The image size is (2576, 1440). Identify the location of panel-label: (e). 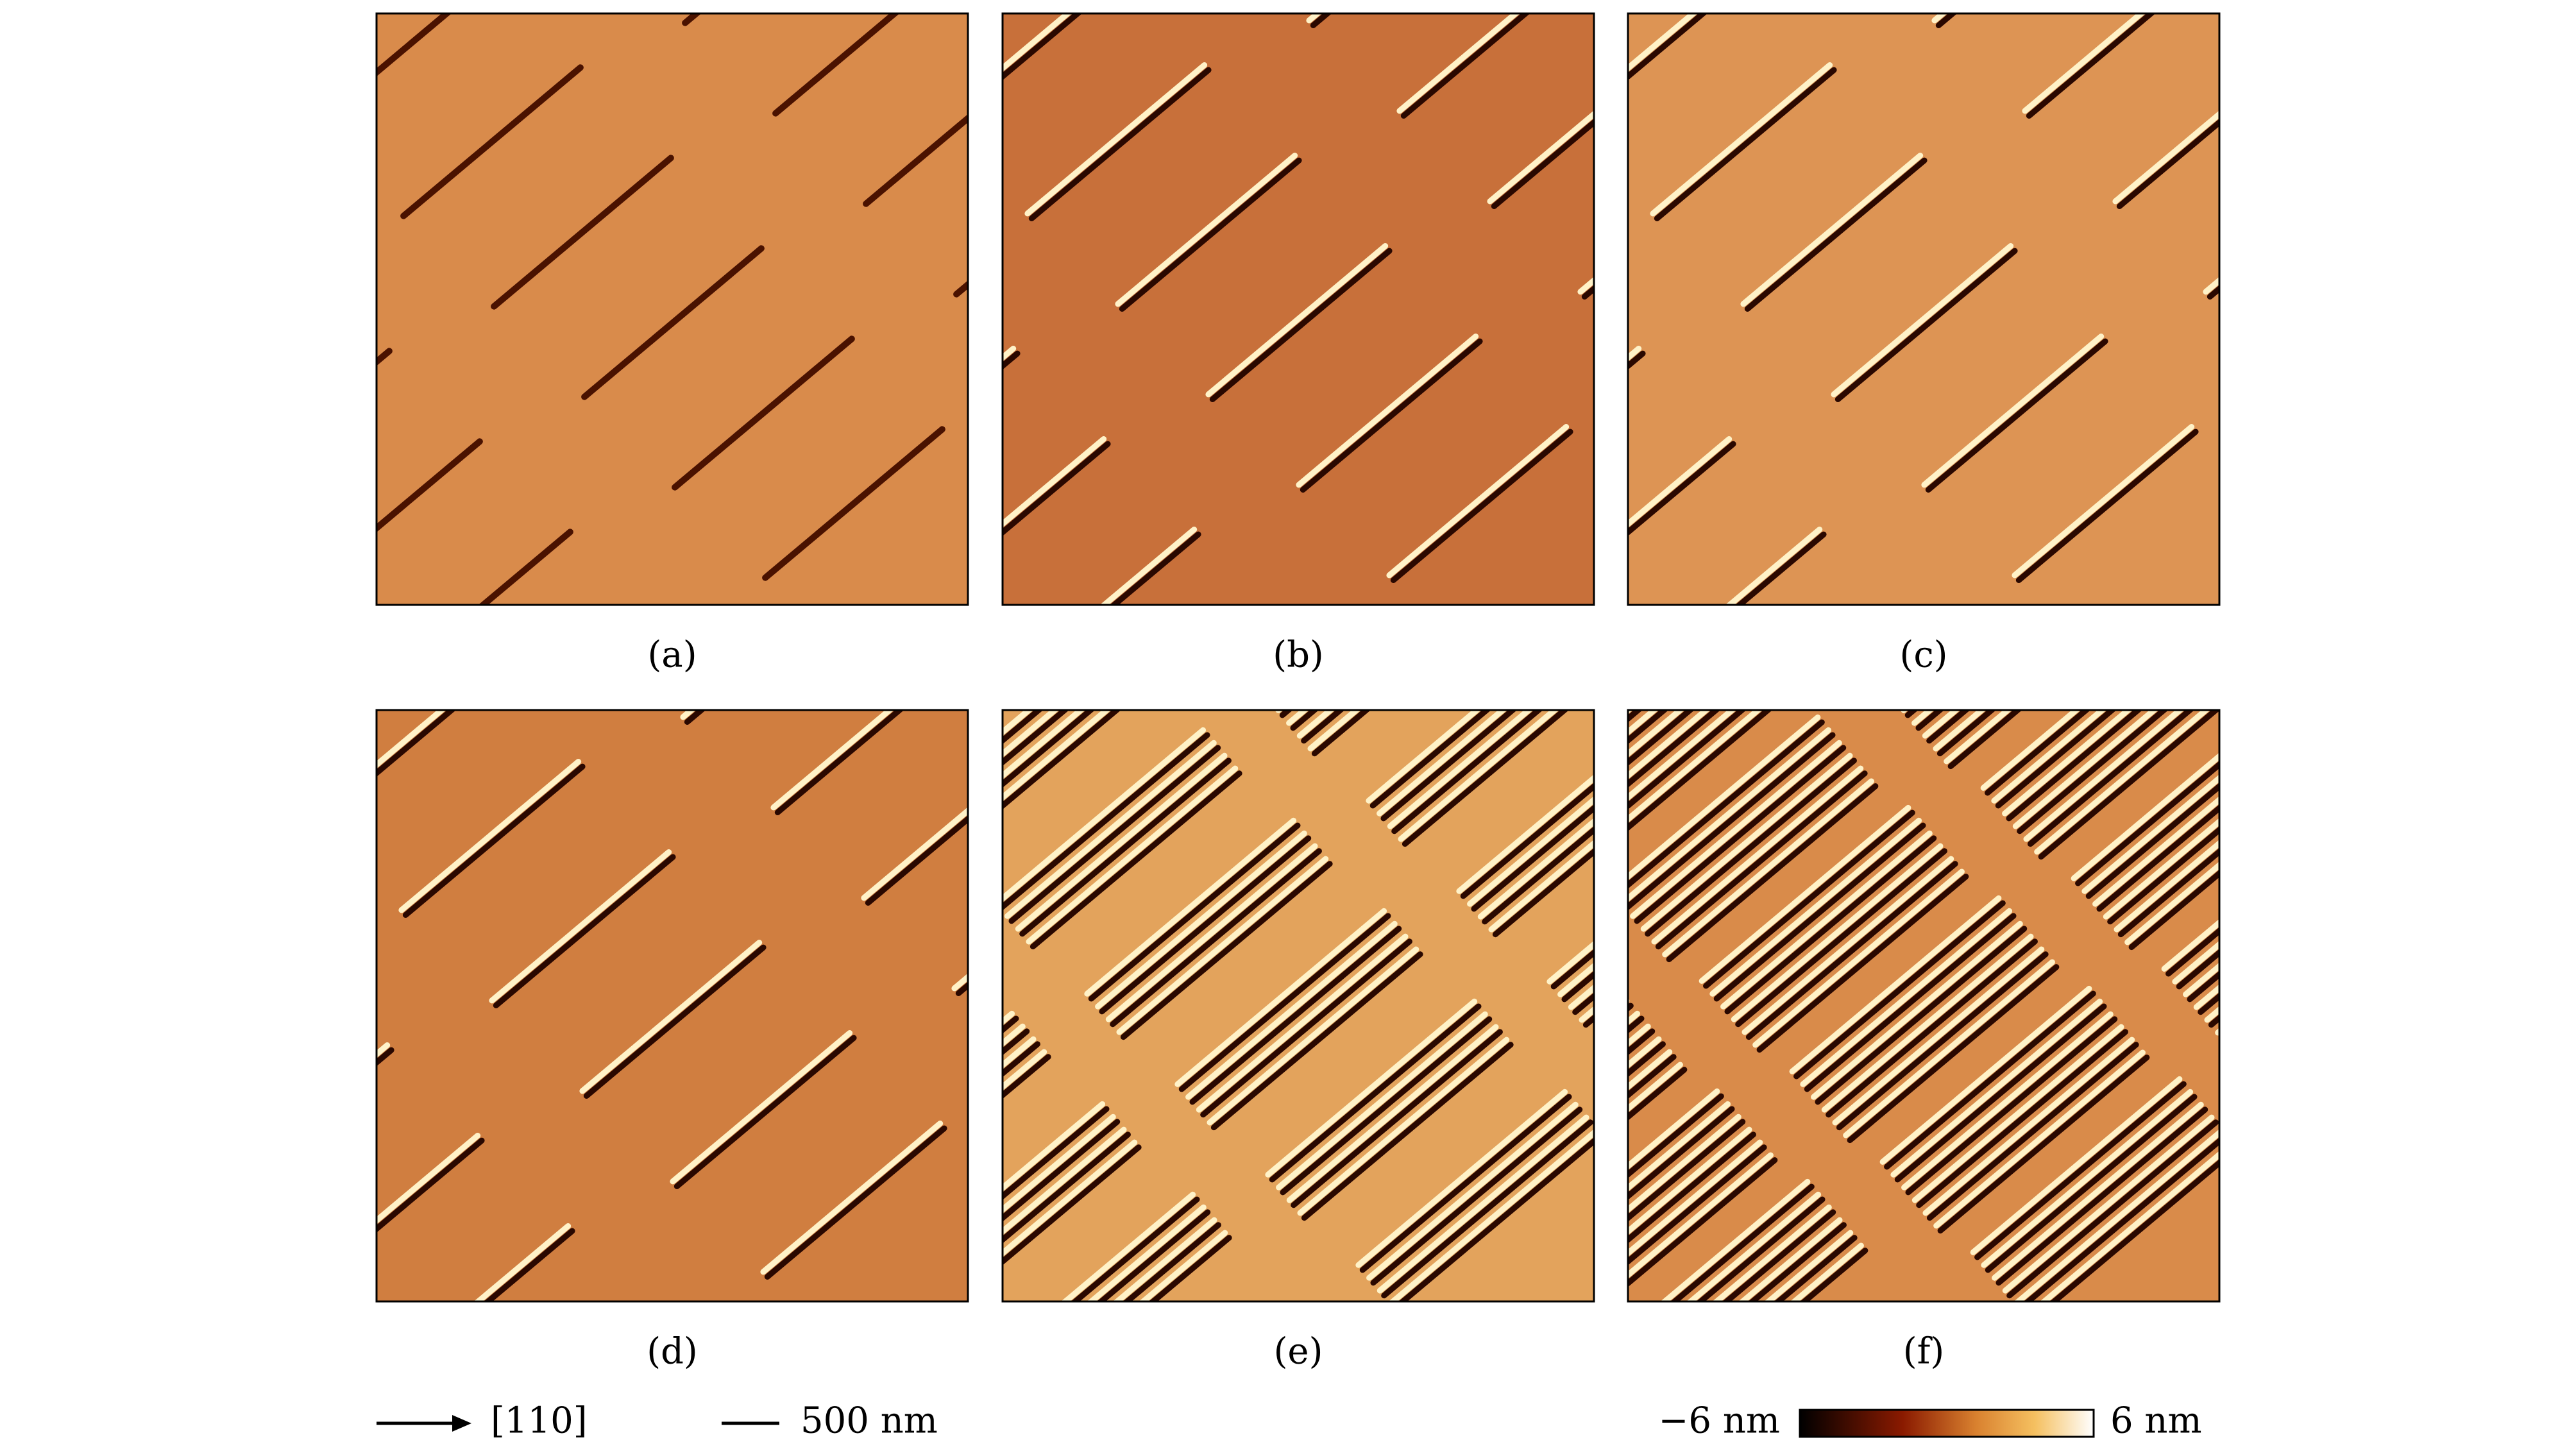
(1298, 1352).